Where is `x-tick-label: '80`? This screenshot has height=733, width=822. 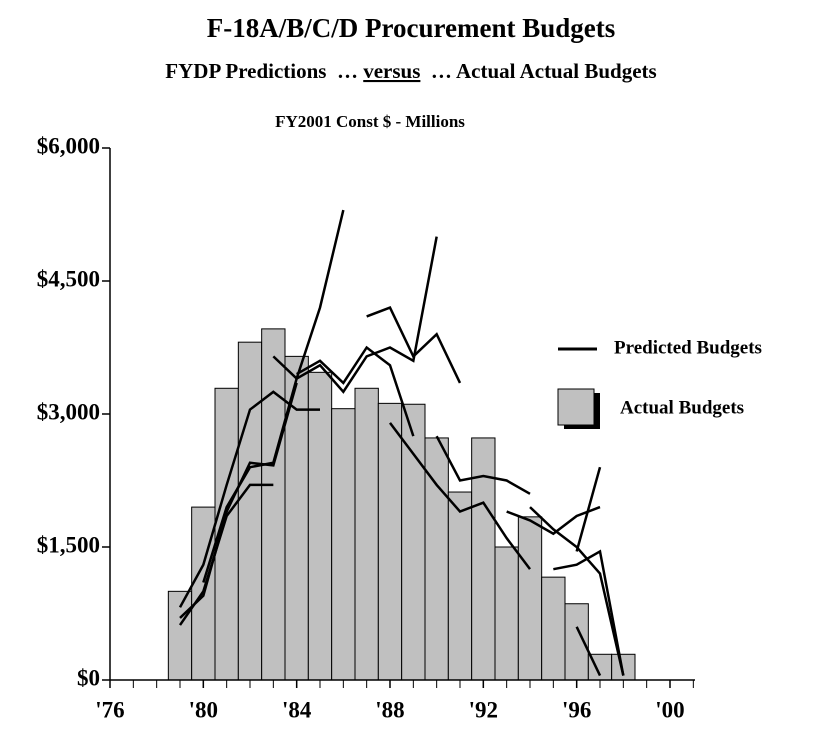 x-tick-label: '80 is located at coordinates (203, 709).